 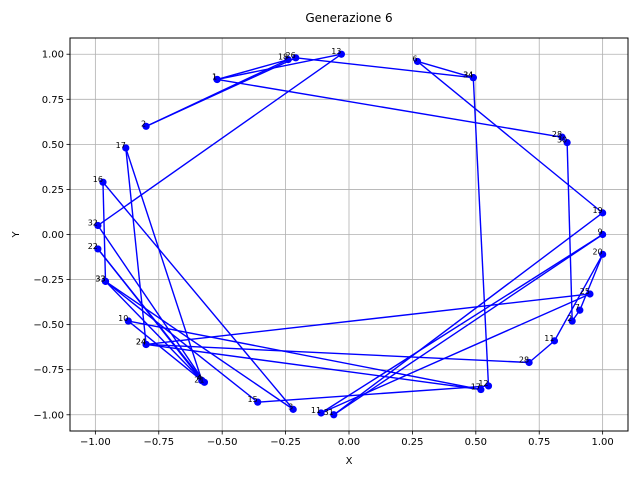 What do you see at coordinates (336, 51) in the screenshot?
I see `point-label: 13` at bounding box center [336, 51].